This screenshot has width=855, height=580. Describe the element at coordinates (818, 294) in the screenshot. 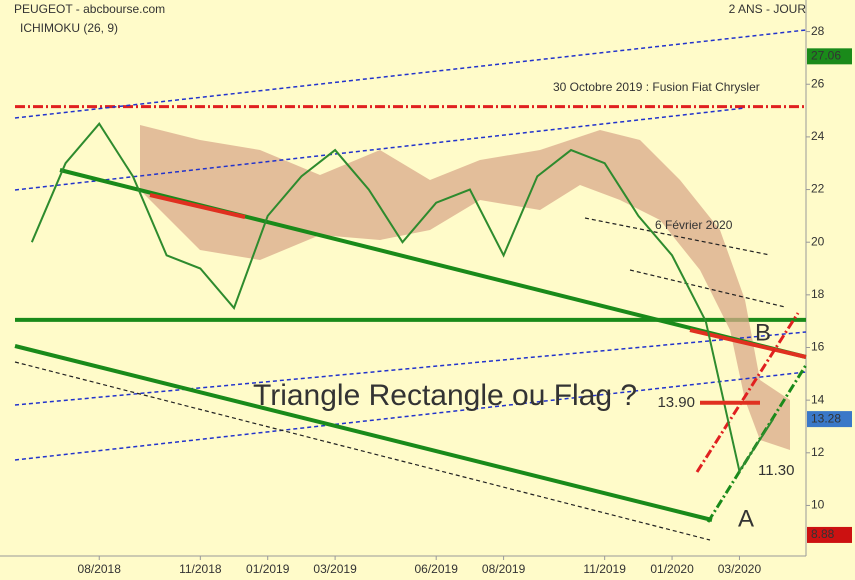

I see `y-tick-label: 18` at that location.